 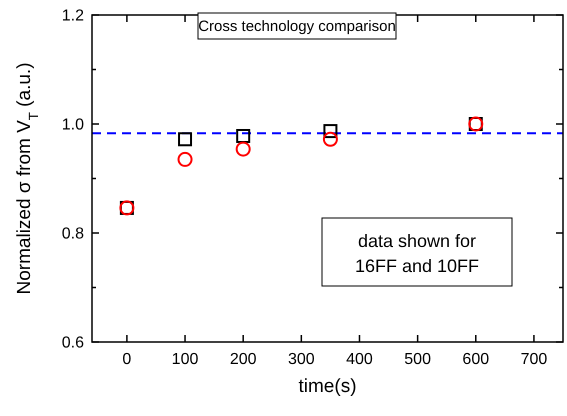 What do you see at coordinates (73, 125) in the screenshot?
I see `y-tick-label: 1.0` at bounding box center [73, 125].